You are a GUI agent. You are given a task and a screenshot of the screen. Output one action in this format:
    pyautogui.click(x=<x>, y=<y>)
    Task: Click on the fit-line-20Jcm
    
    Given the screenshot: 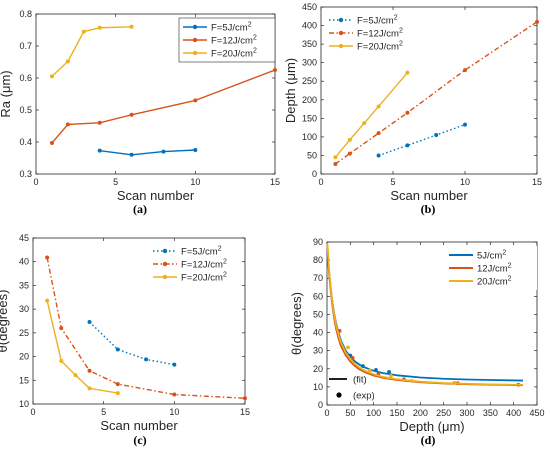 What is the action you would take?
    pyautogui.click(x=425, y=314)
    